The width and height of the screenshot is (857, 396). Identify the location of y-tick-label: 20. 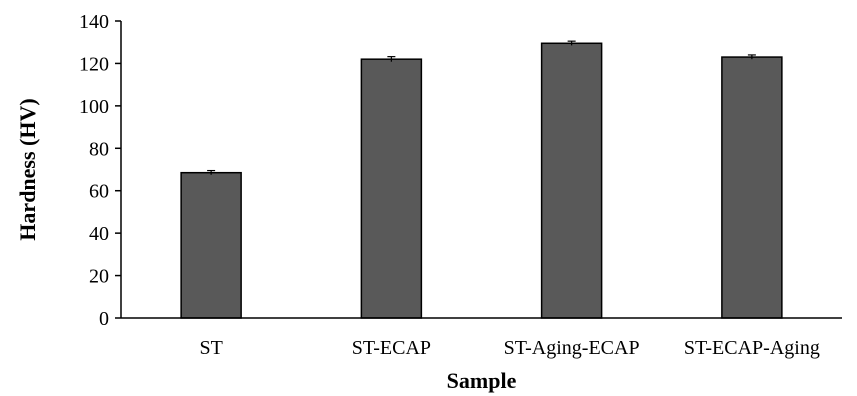
(99, 277).